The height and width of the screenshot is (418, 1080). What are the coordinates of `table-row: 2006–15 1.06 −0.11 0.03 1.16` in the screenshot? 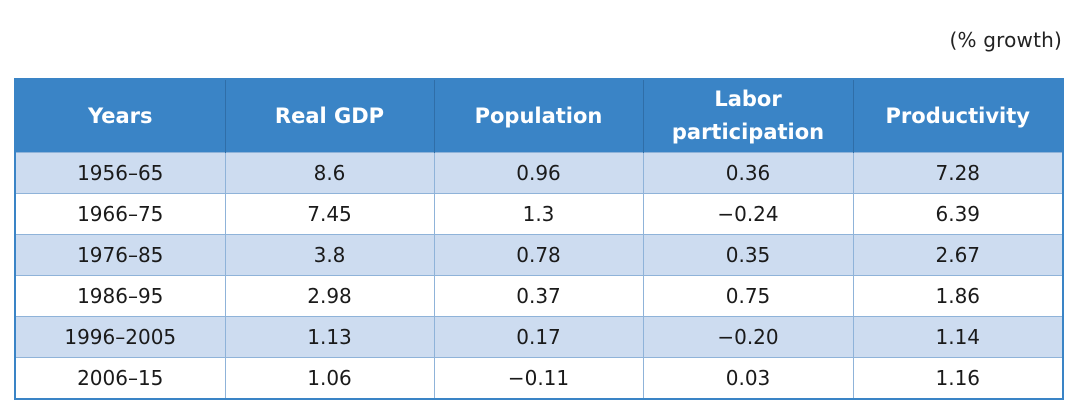 It's located at (539, 378).